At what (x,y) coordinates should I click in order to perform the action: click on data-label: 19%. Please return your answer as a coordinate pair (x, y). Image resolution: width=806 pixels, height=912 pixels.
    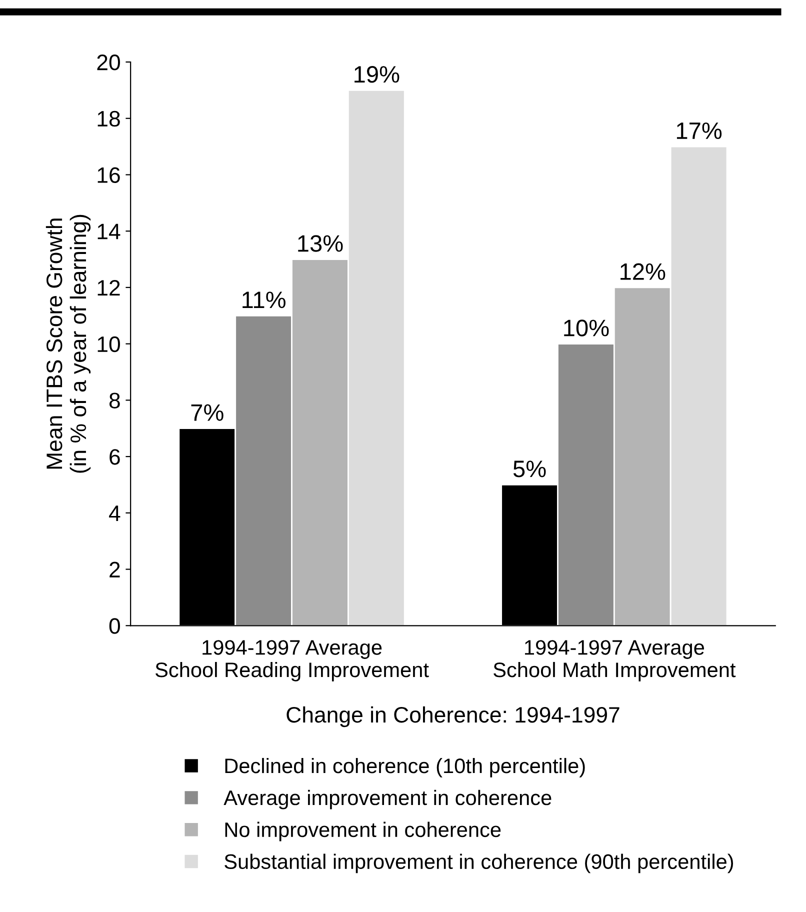
    Looking at the image, I should click on (377, 74).